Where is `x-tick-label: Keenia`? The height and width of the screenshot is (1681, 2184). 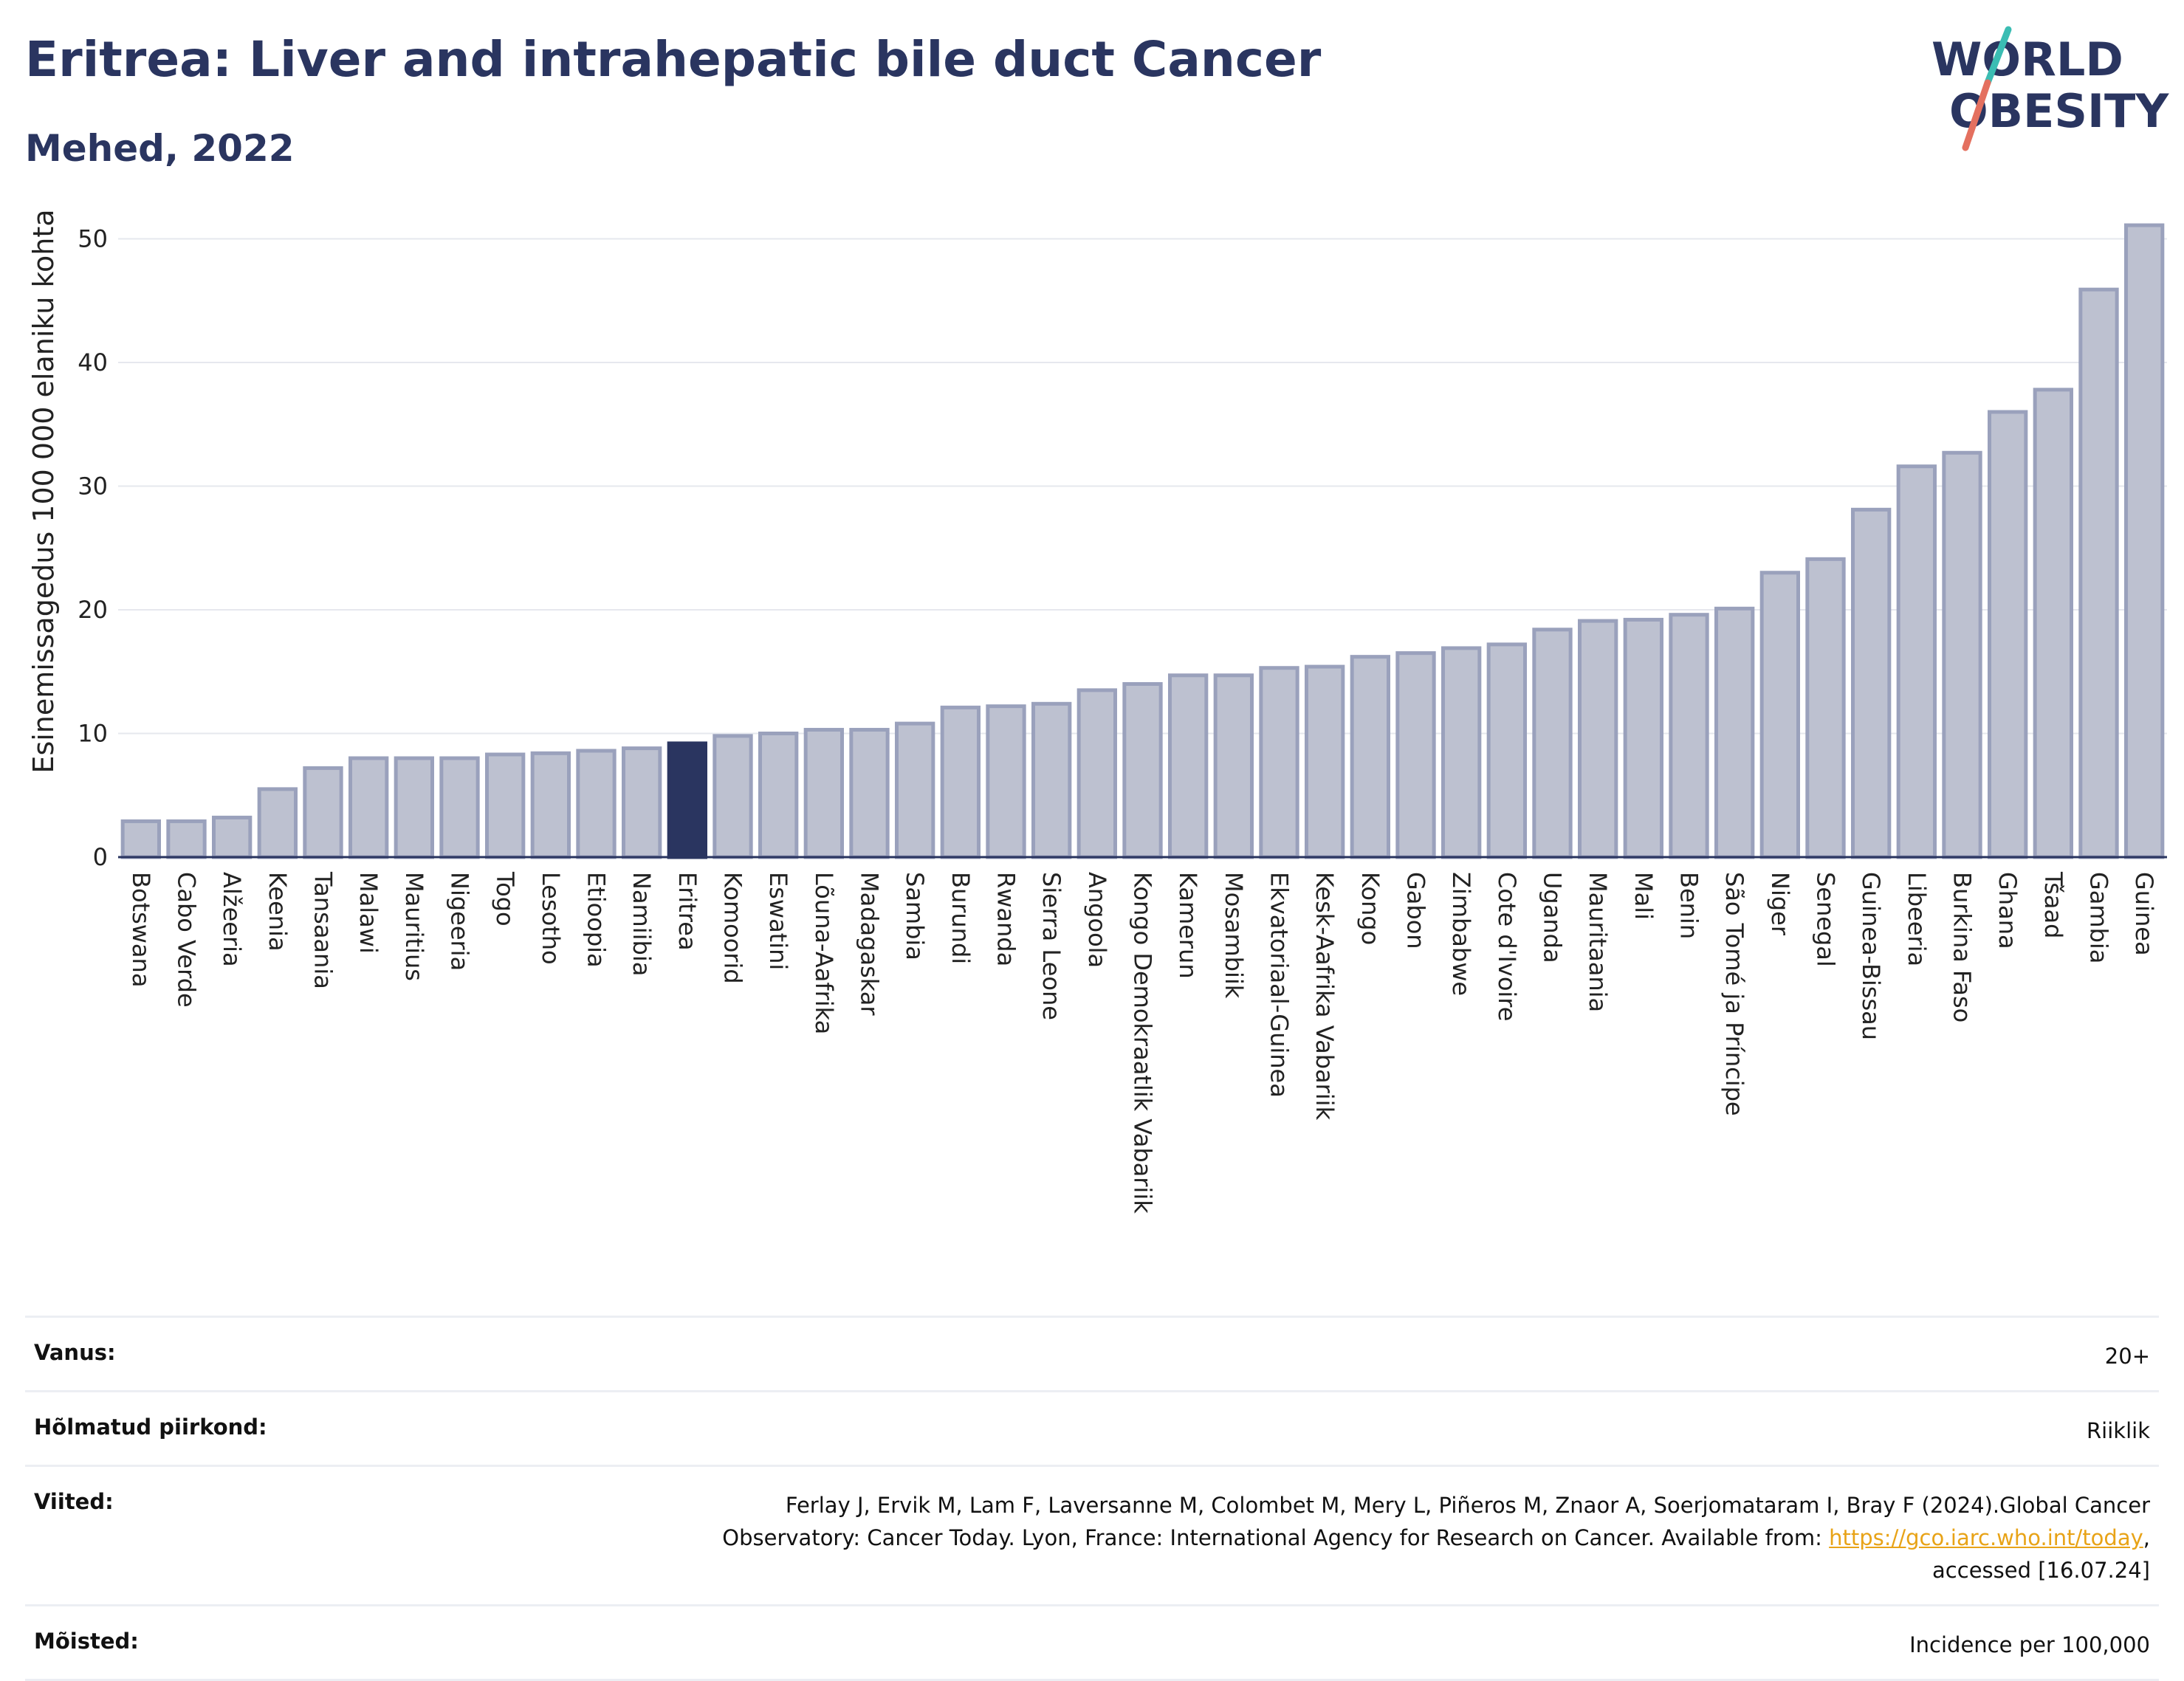 x-tick-label: Keenia is located at coordinates (278, 912).